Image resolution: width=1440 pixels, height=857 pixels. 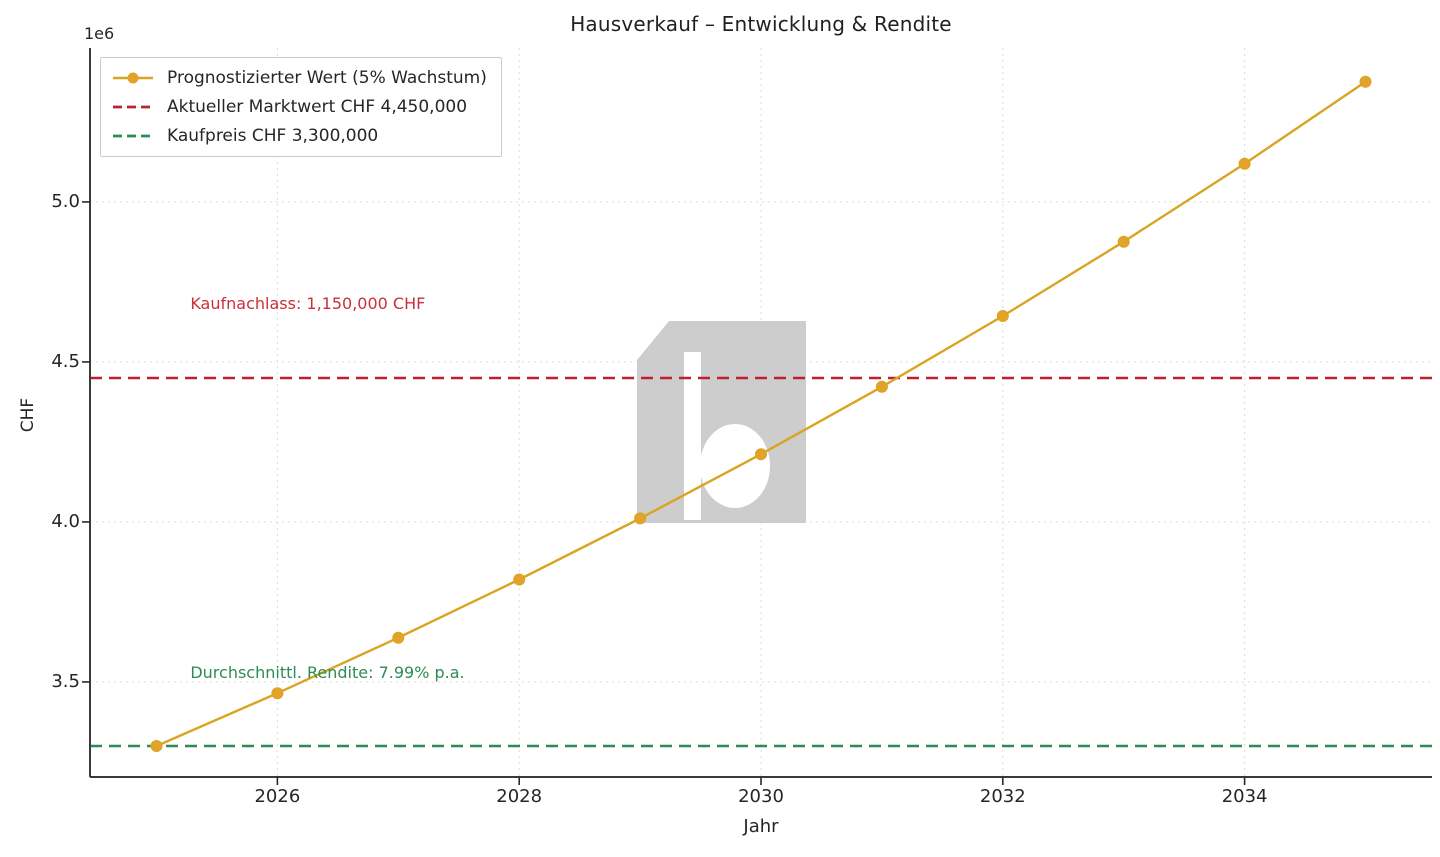 I want to click on y-tick-label: 4.5, so click(x=65, y=361).